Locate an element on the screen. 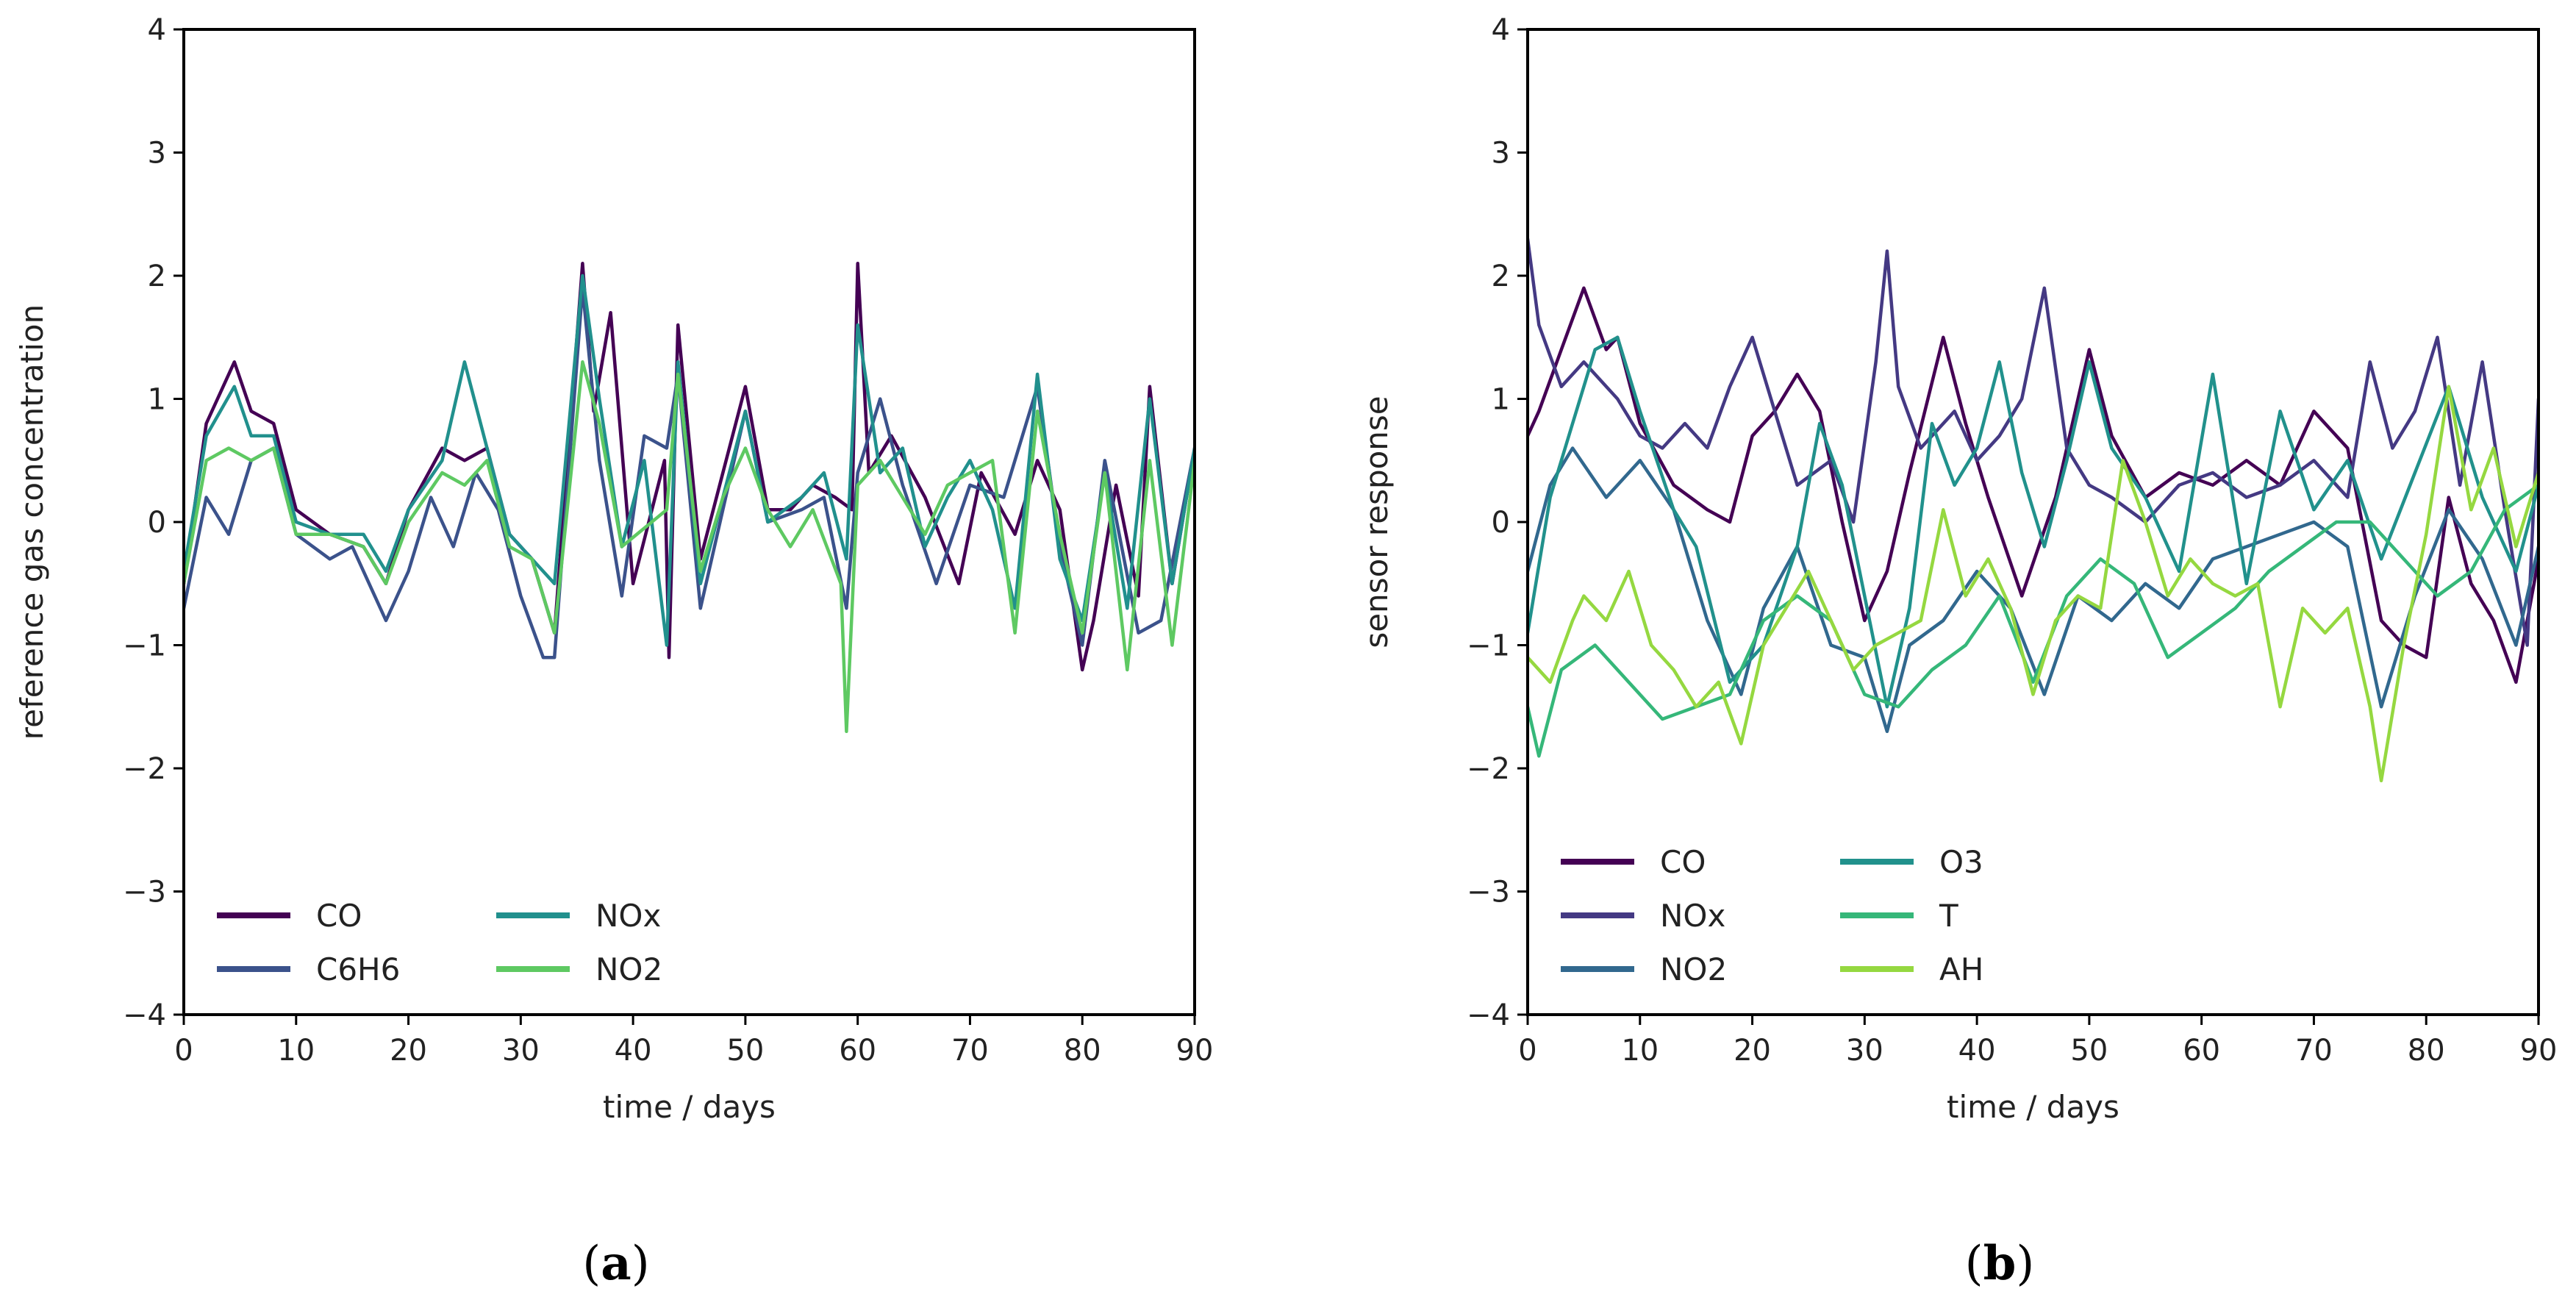  series-line-ah is located at coordinates (2034, 584).